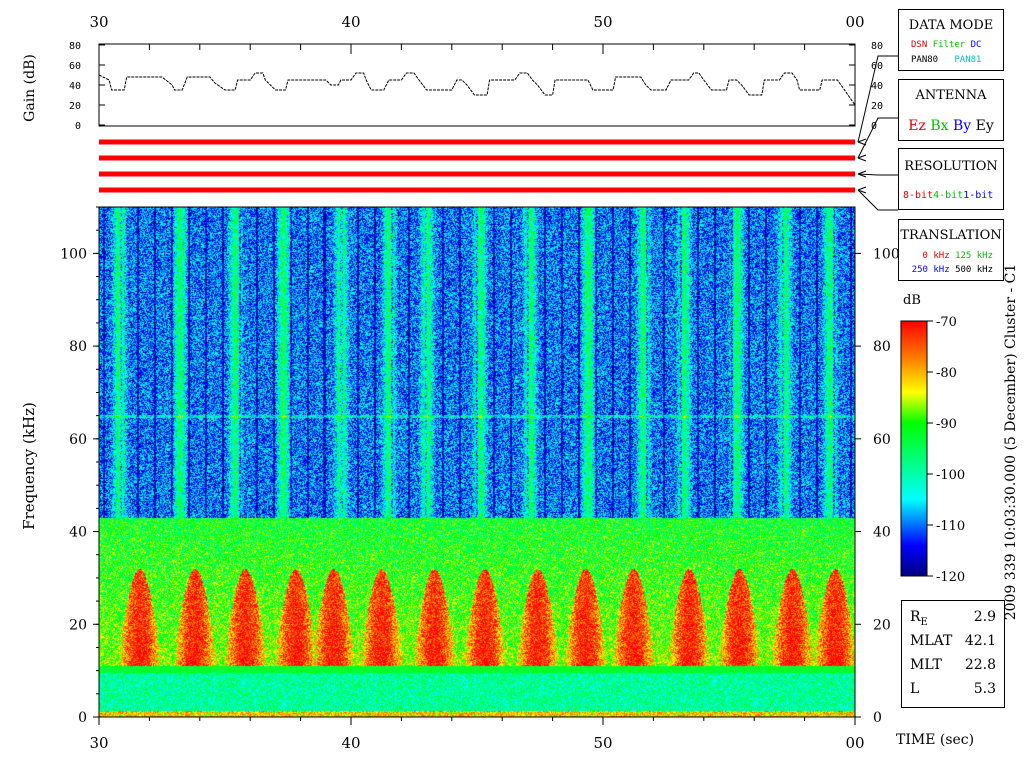 The height and width of the screenshot is (768, 1024). I want to click on freq-tick-label-right: 20, so click(882, 625).